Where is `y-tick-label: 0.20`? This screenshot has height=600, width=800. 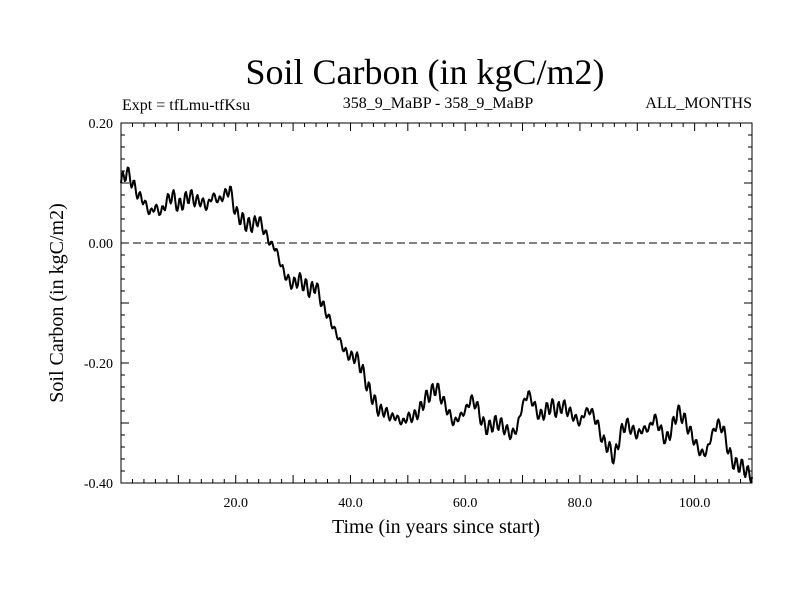
y-tick-label: 0.20 is located at coordinates (101, 124).